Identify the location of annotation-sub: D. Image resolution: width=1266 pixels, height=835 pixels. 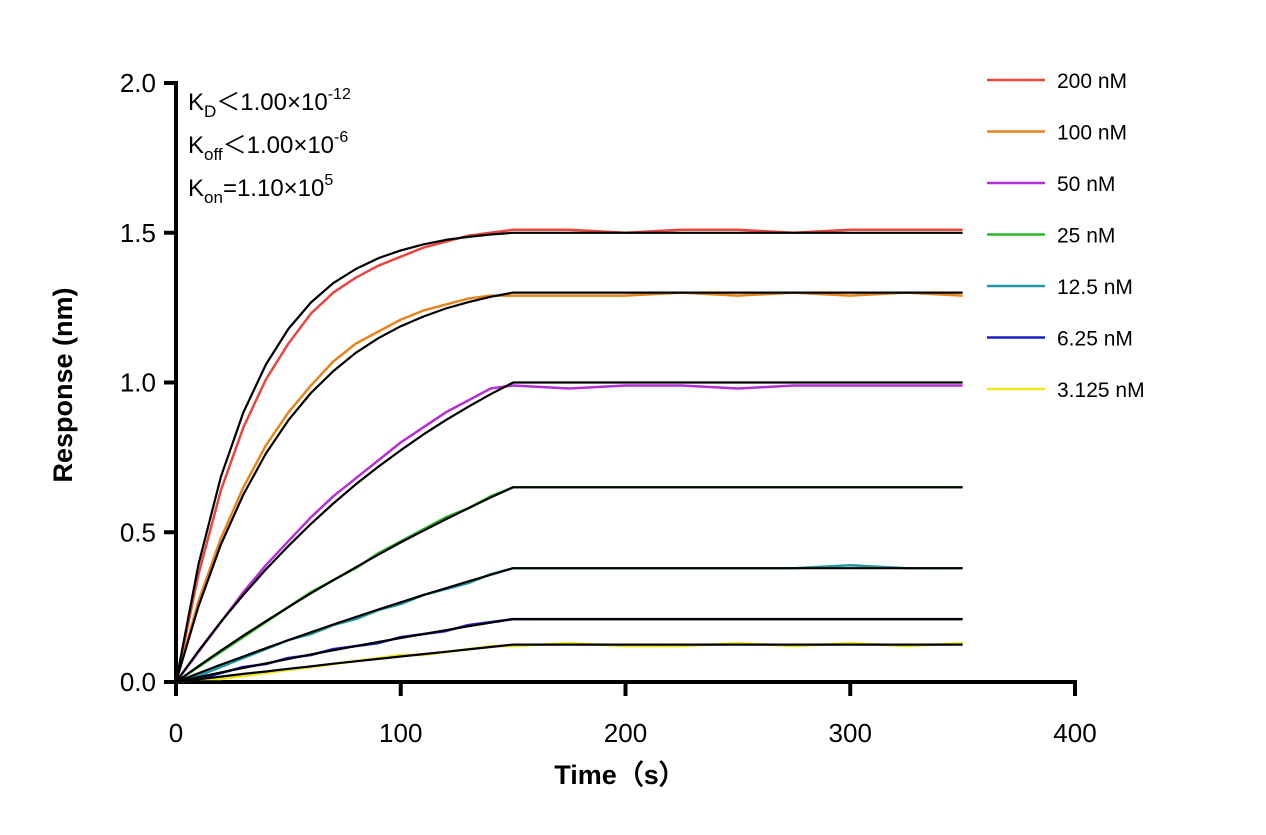
(210, 111).